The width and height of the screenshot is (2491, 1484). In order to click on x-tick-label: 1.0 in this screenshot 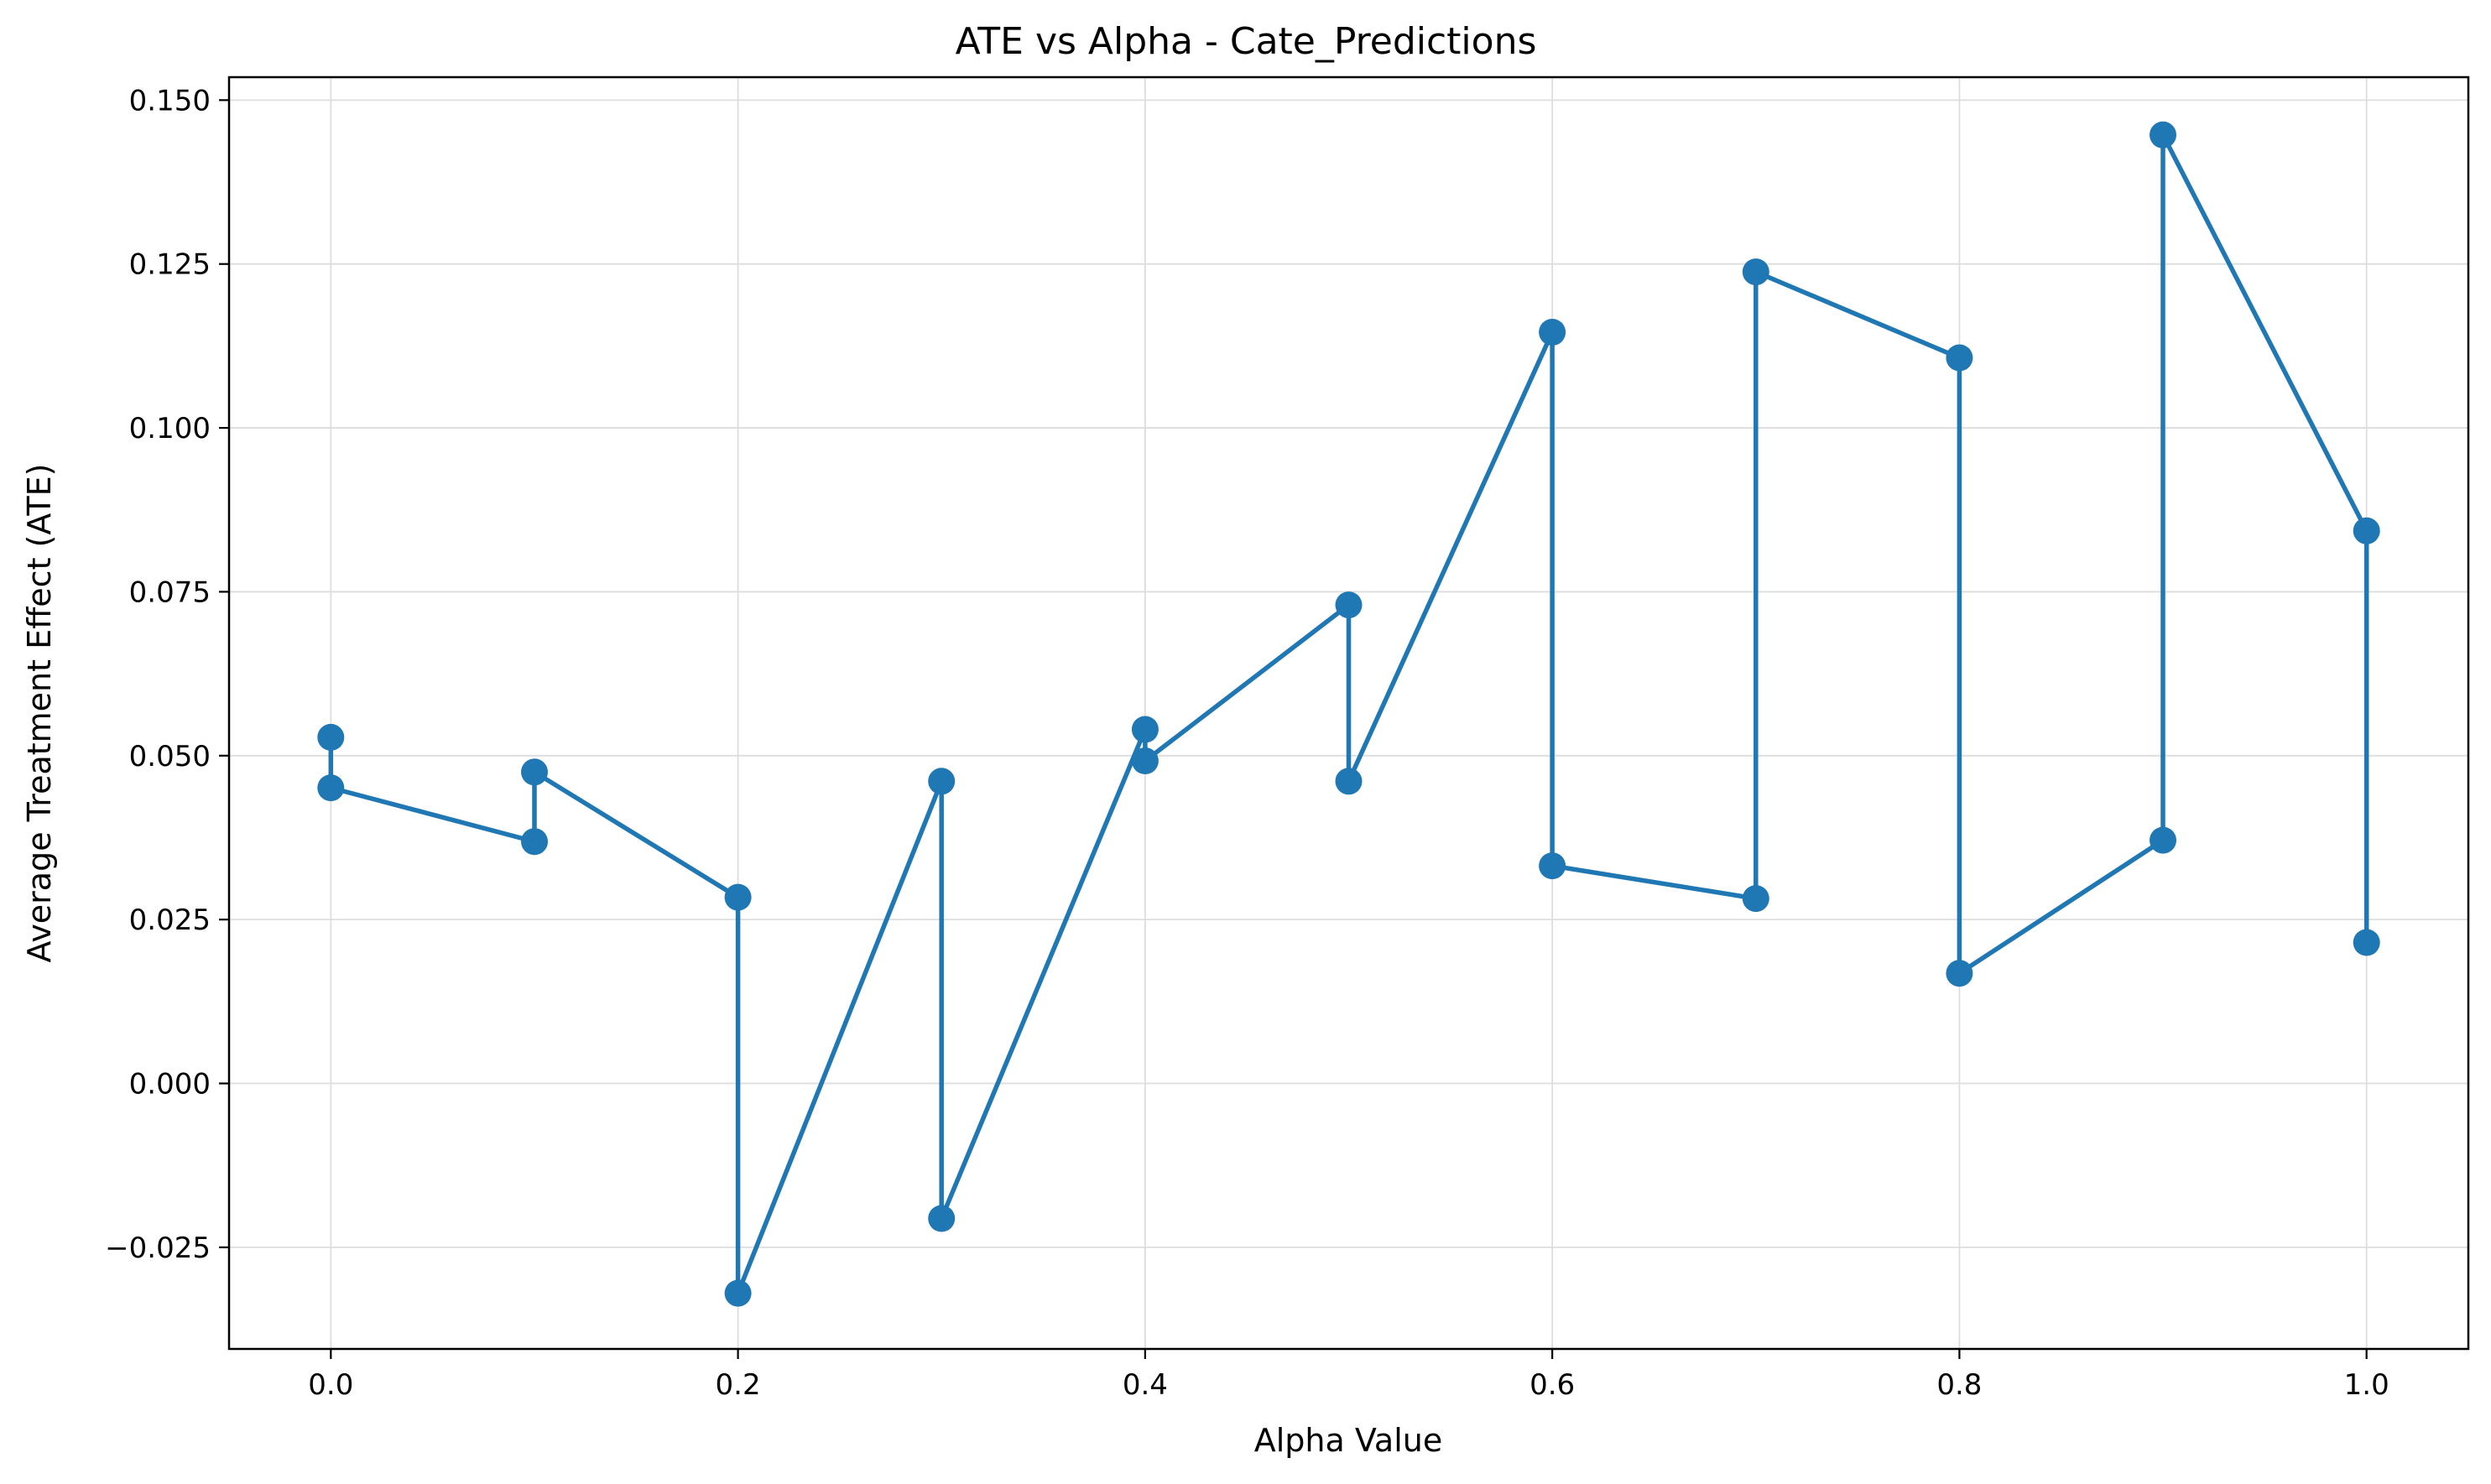, I will do `click(2366, 1385)`.